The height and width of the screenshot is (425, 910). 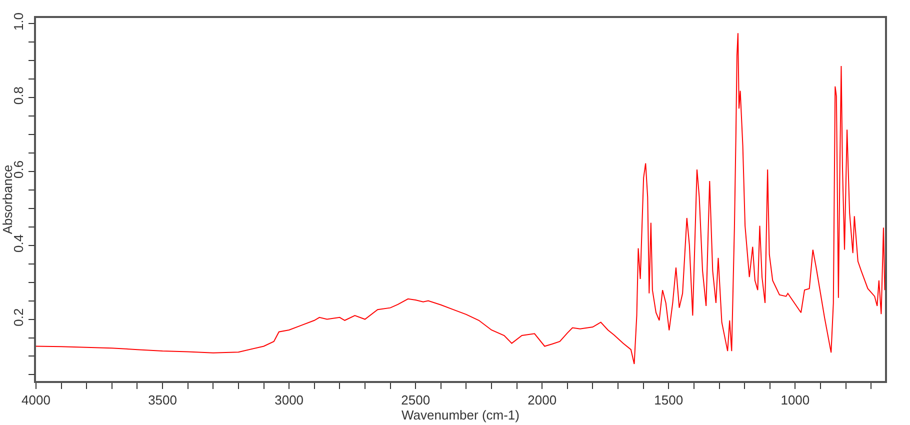 What do you see at coordinates (36, 400) in the screenshot?
I see `x-tick-label: 4000` at bounding box center [36, 400].